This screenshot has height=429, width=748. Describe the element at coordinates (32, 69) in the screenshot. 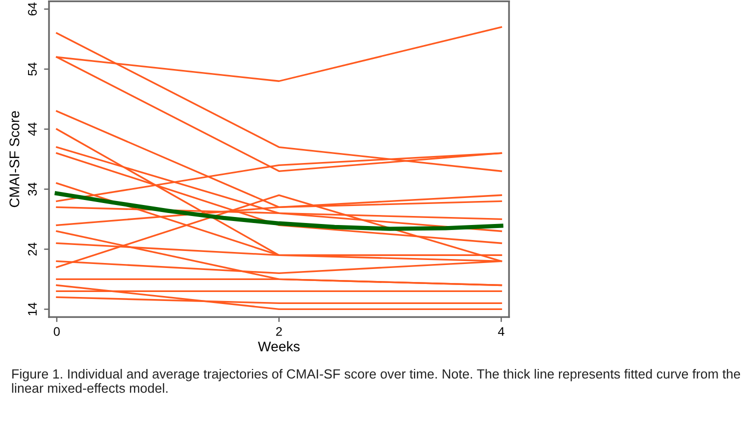

I see `y-tick-label: 54` at that location.